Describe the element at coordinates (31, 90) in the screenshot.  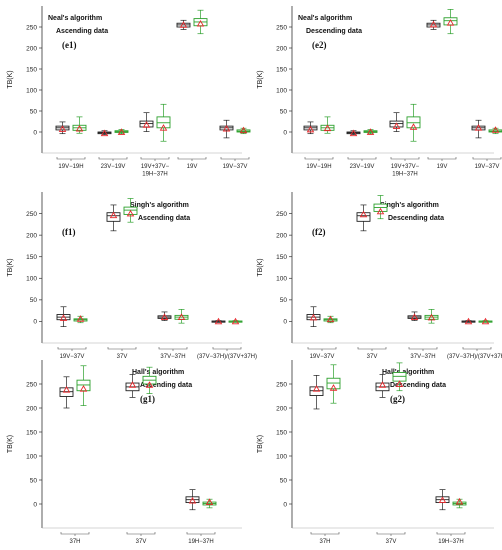
I see `y-tick-label: 100` at that location.